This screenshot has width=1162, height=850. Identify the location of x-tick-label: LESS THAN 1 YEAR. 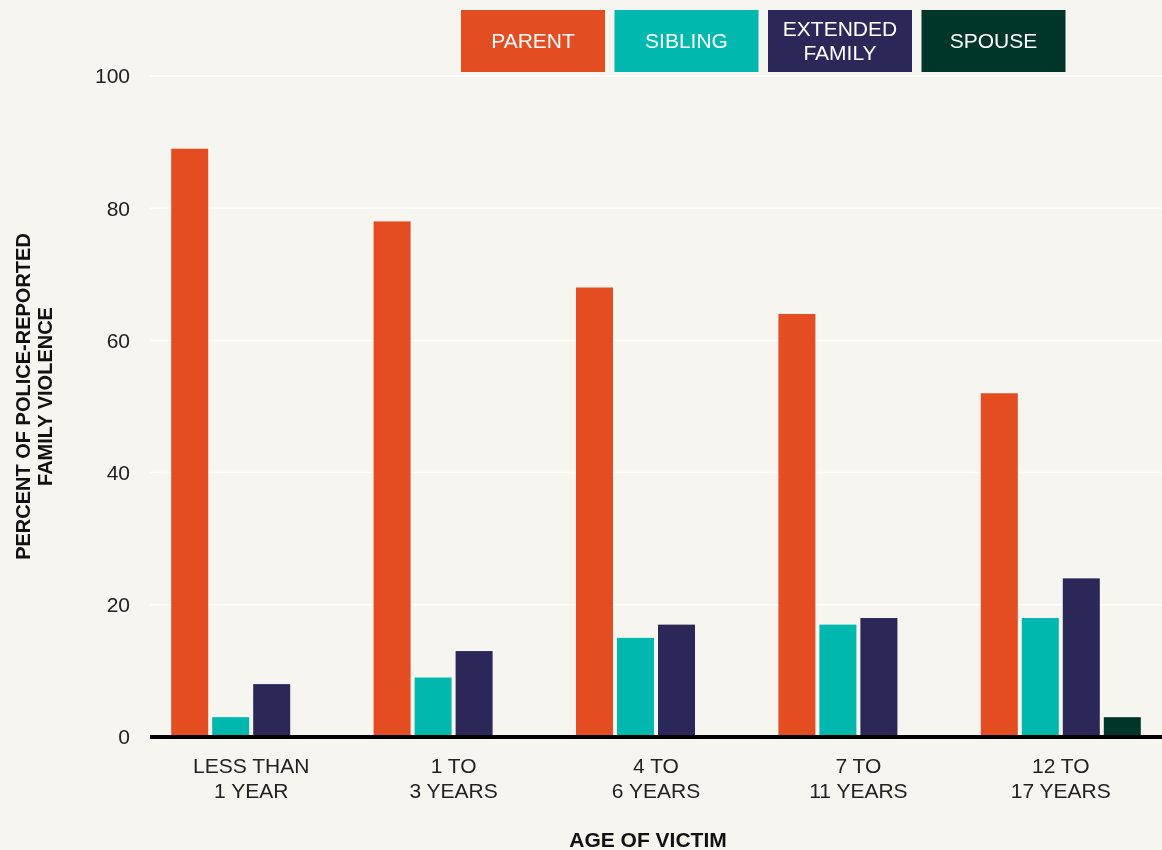
(251, 778).